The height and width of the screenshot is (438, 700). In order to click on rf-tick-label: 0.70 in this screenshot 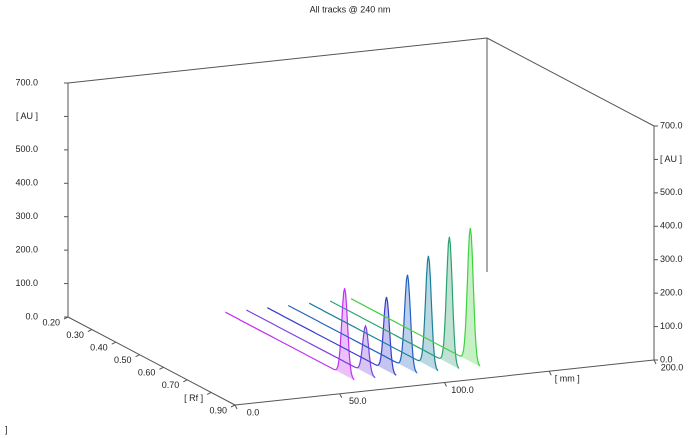, I will do `click(171, 385)`.